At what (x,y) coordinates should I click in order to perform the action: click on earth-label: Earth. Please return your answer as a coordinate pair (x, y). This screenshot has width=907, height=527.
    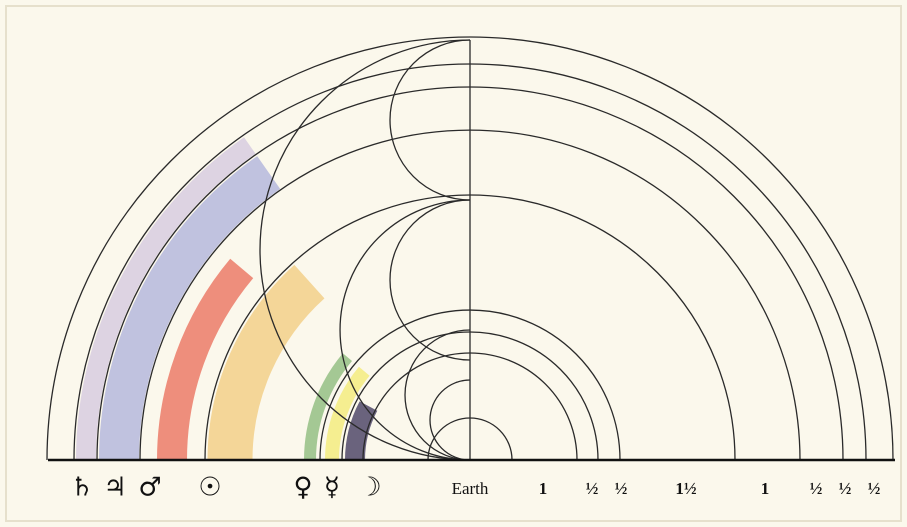
    Looking at the image, I should click on (470, 488).